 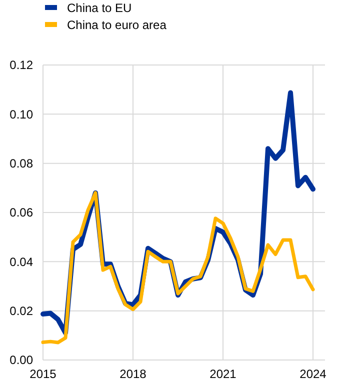 I want to click on x-tick-label: 2018, so click(x=133, y=374).